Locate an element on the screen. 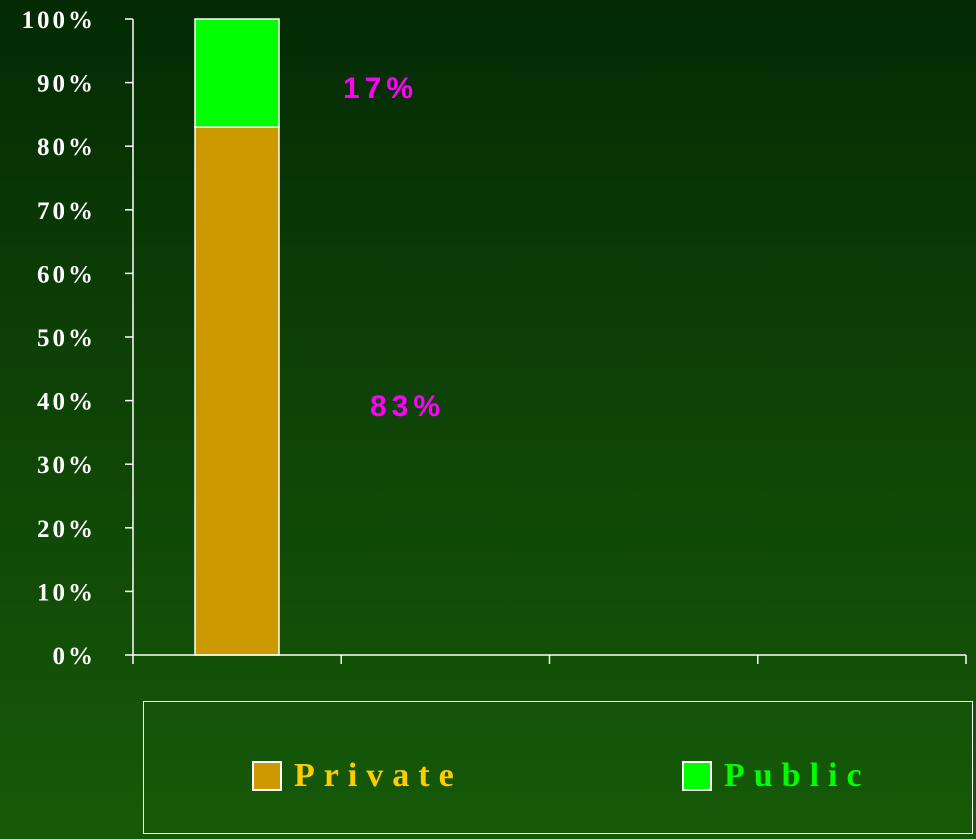 The width and height of the screenshot is (976, 839). legend-label-public: Public is located at coordinates (797, 775).